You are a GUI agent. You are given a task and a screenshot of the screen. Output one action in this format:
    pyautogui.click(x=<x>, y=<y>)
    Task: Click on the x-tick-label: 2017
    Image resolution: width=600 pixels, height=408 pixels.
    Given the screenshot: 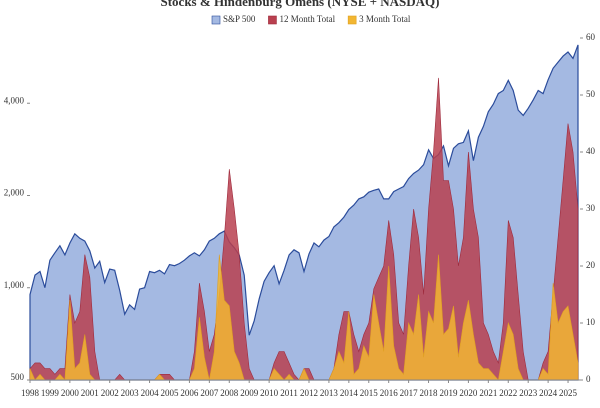 What is the action you would take?
    pyautogui.click(x=409, y=393)
    